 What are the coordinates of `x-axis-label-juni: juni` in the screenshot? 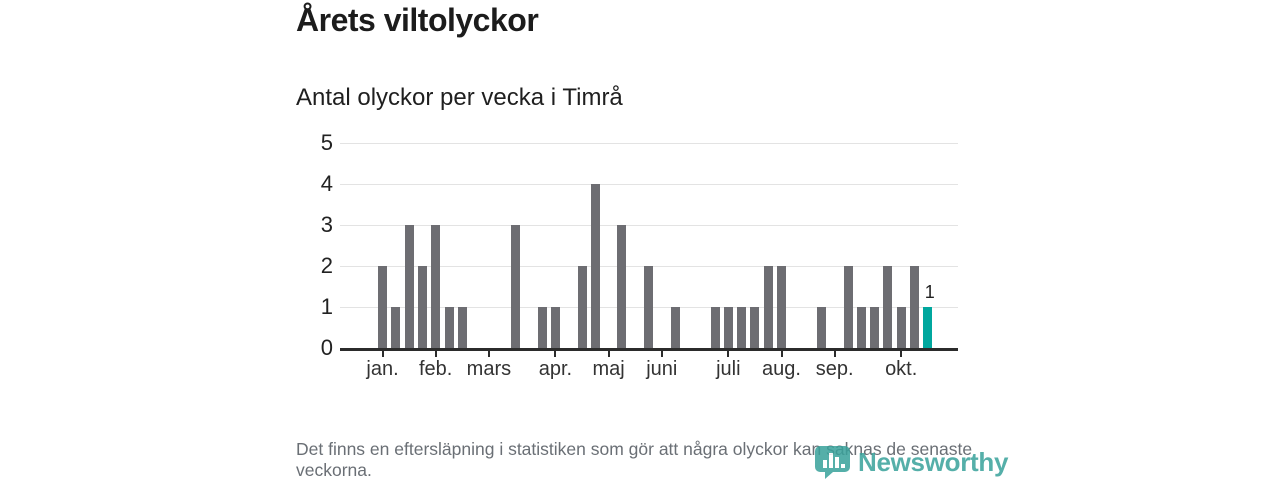 It's located at (662, 369).